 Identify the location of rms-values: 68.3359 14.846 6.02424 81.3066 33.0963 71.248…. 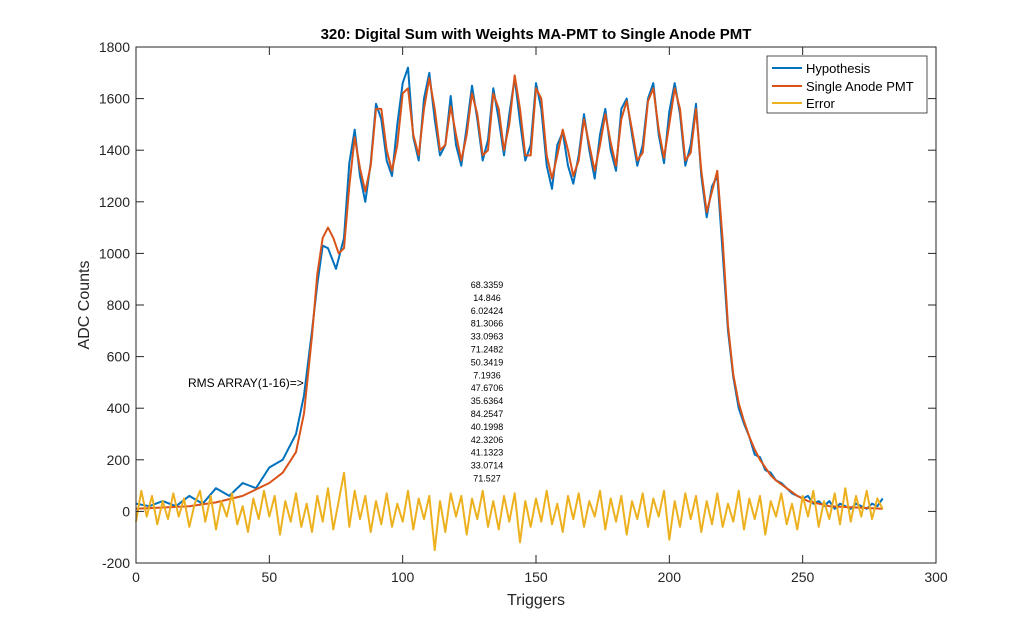
(487, 382).